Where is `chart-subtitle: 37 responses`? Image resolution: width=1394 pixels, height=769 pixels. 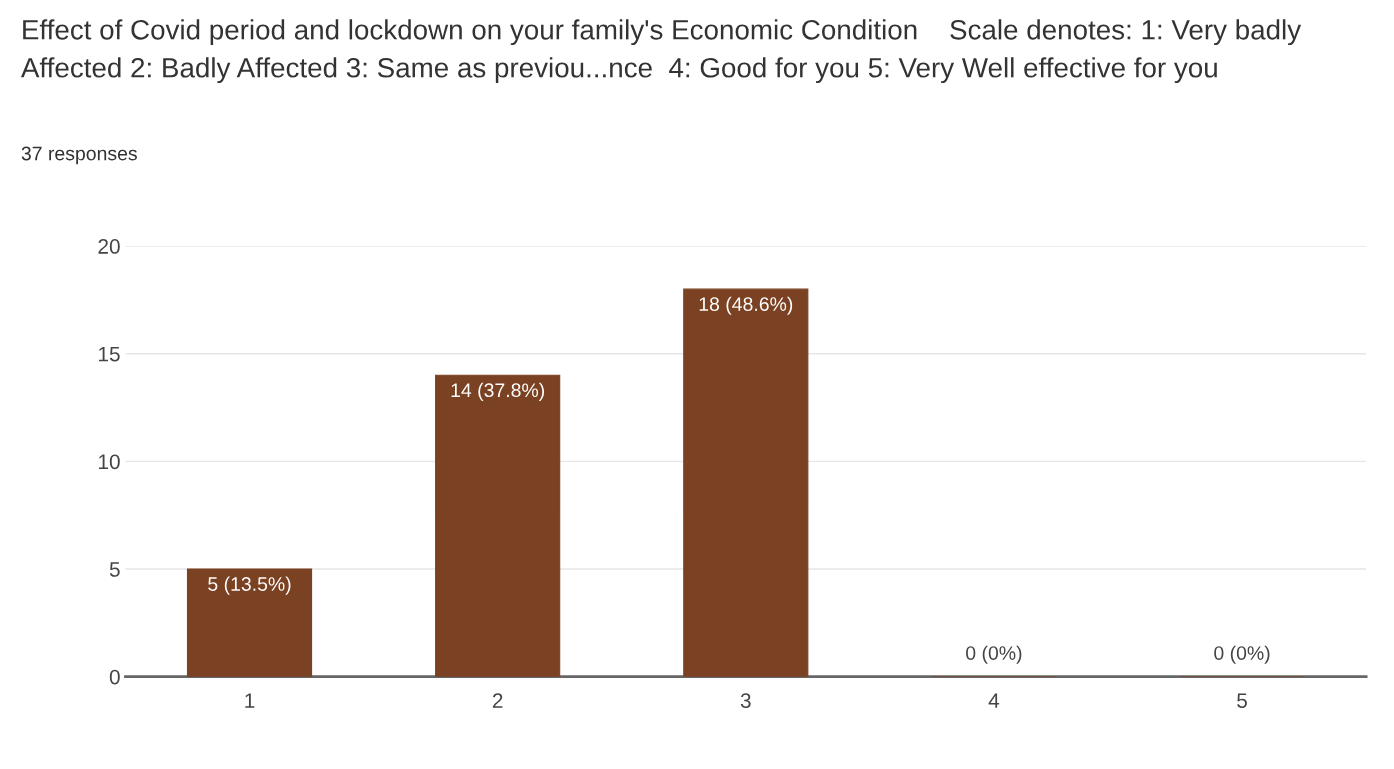 chart-subtitle: 37 responses is located at coordinates (79, 155).